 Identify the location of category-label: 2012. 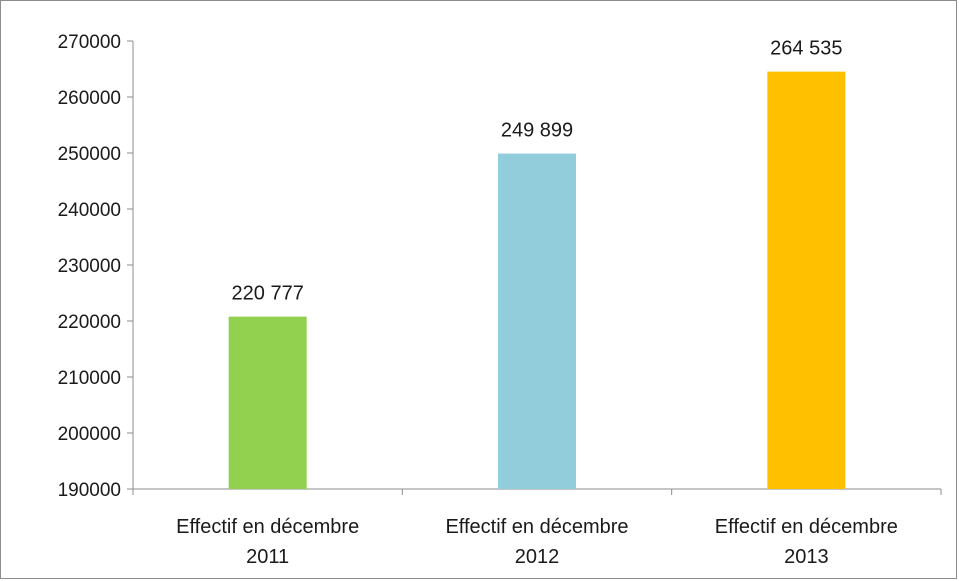
(537, 557).